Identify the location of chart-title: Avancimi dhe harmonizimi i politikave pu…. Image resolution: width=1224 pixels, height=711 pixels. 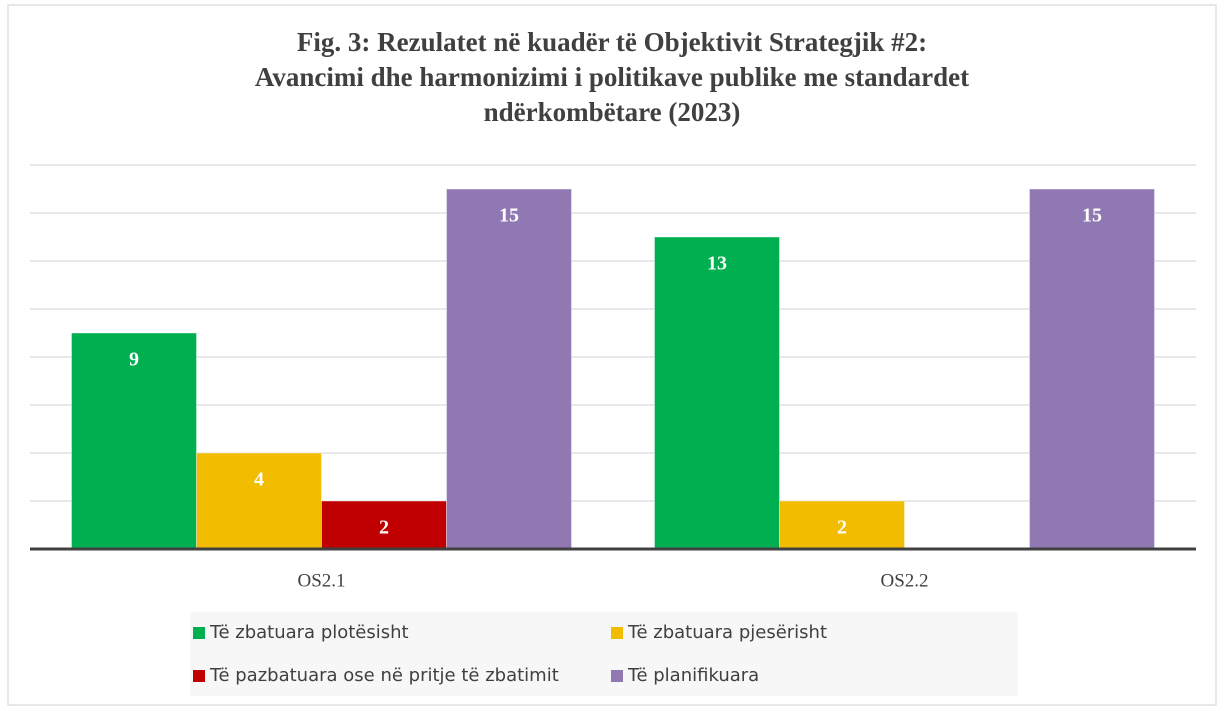
(612, 77).